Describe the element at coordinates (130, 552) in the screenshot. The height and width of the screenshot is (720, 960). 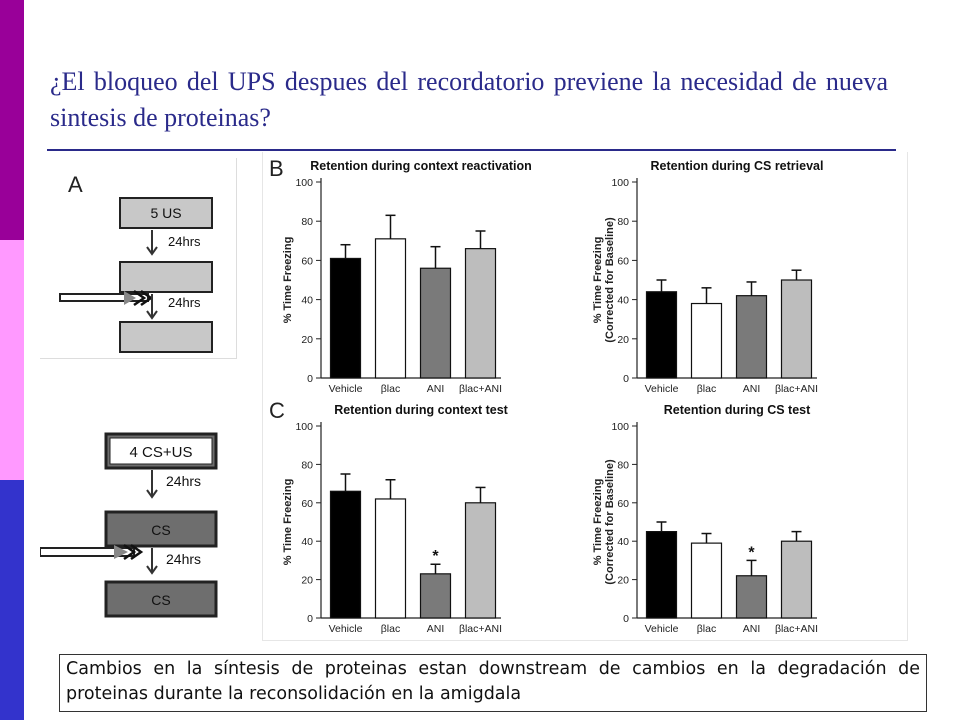
I see `treatment-arrow-head-3-icon` at that location.